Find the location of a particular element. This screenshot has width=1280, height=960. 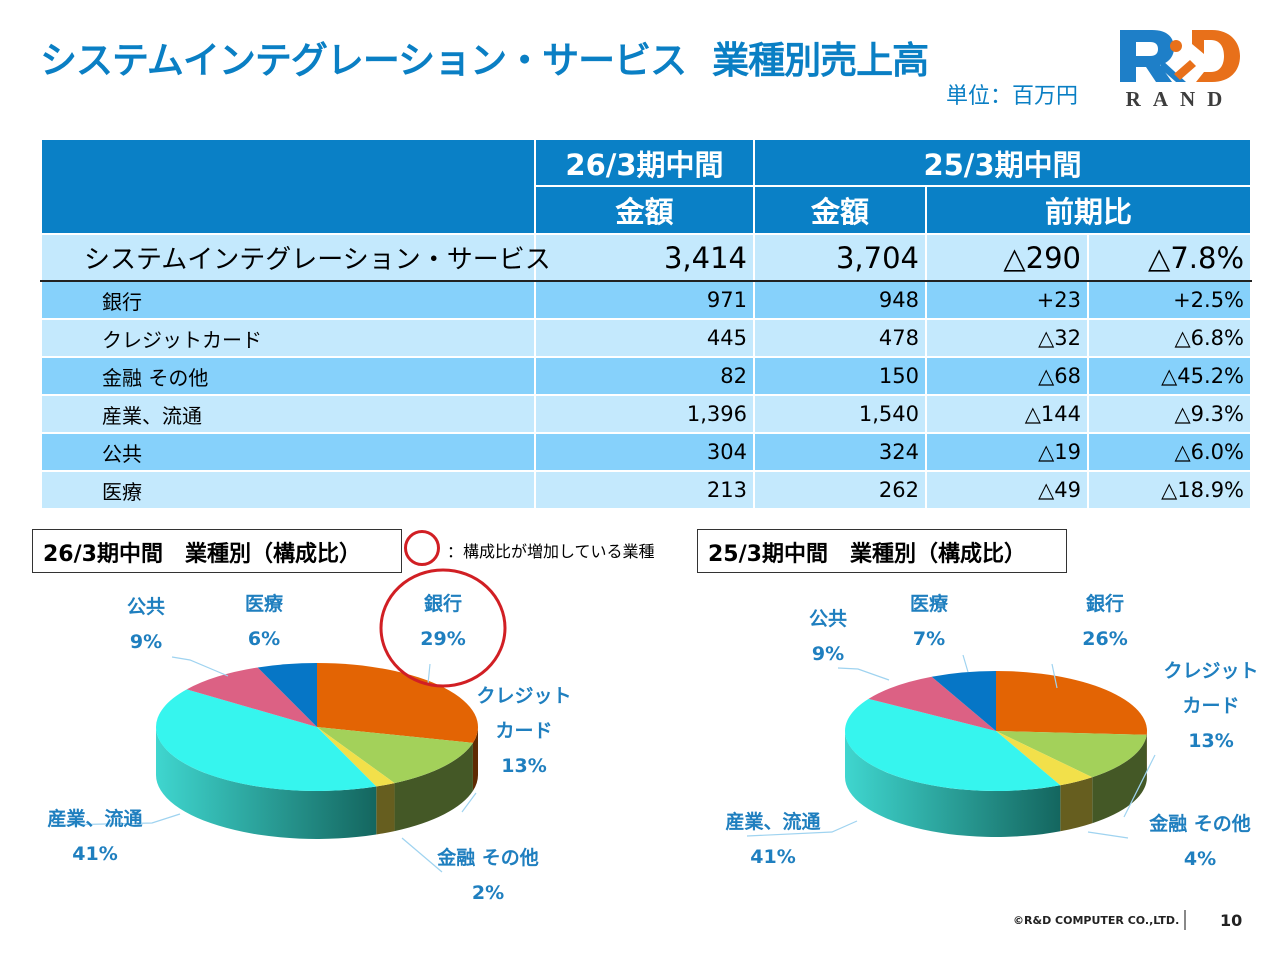

cell-current: 971 is located at coordinates (644, 300).